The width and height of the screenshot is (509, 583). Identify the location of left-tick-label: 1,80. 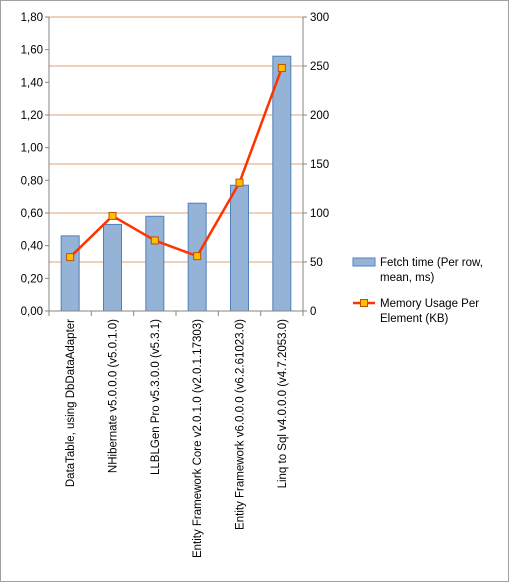
(32, 18).